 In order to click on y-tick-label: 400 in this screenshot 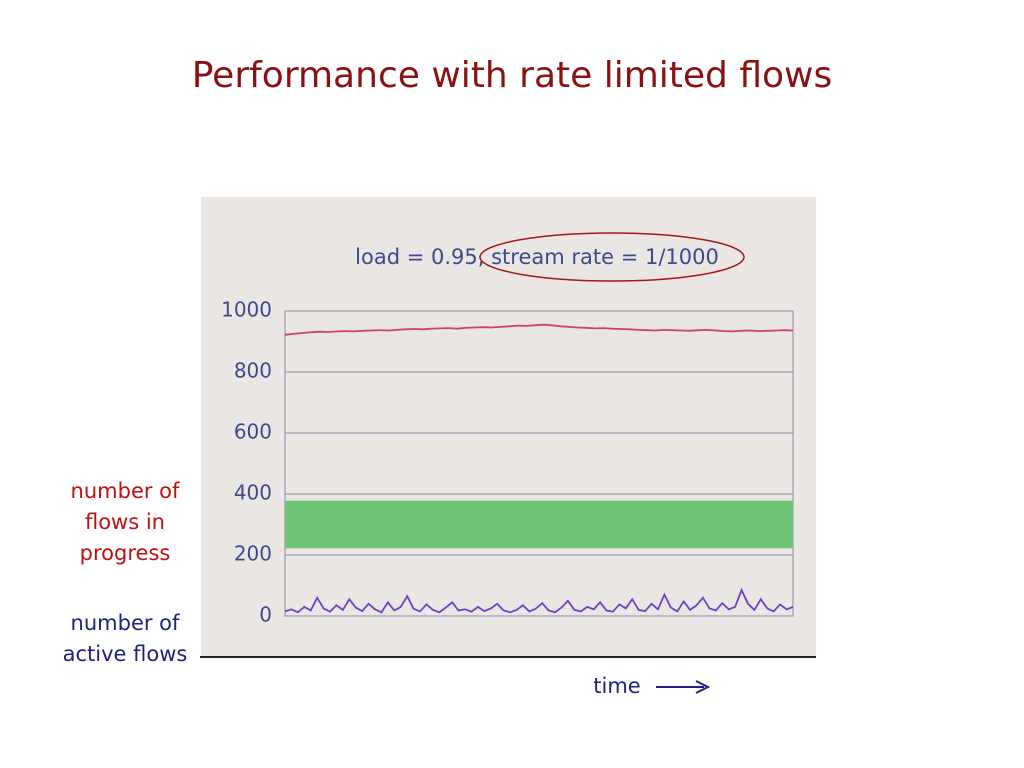, I will do `click(253, 493)`.